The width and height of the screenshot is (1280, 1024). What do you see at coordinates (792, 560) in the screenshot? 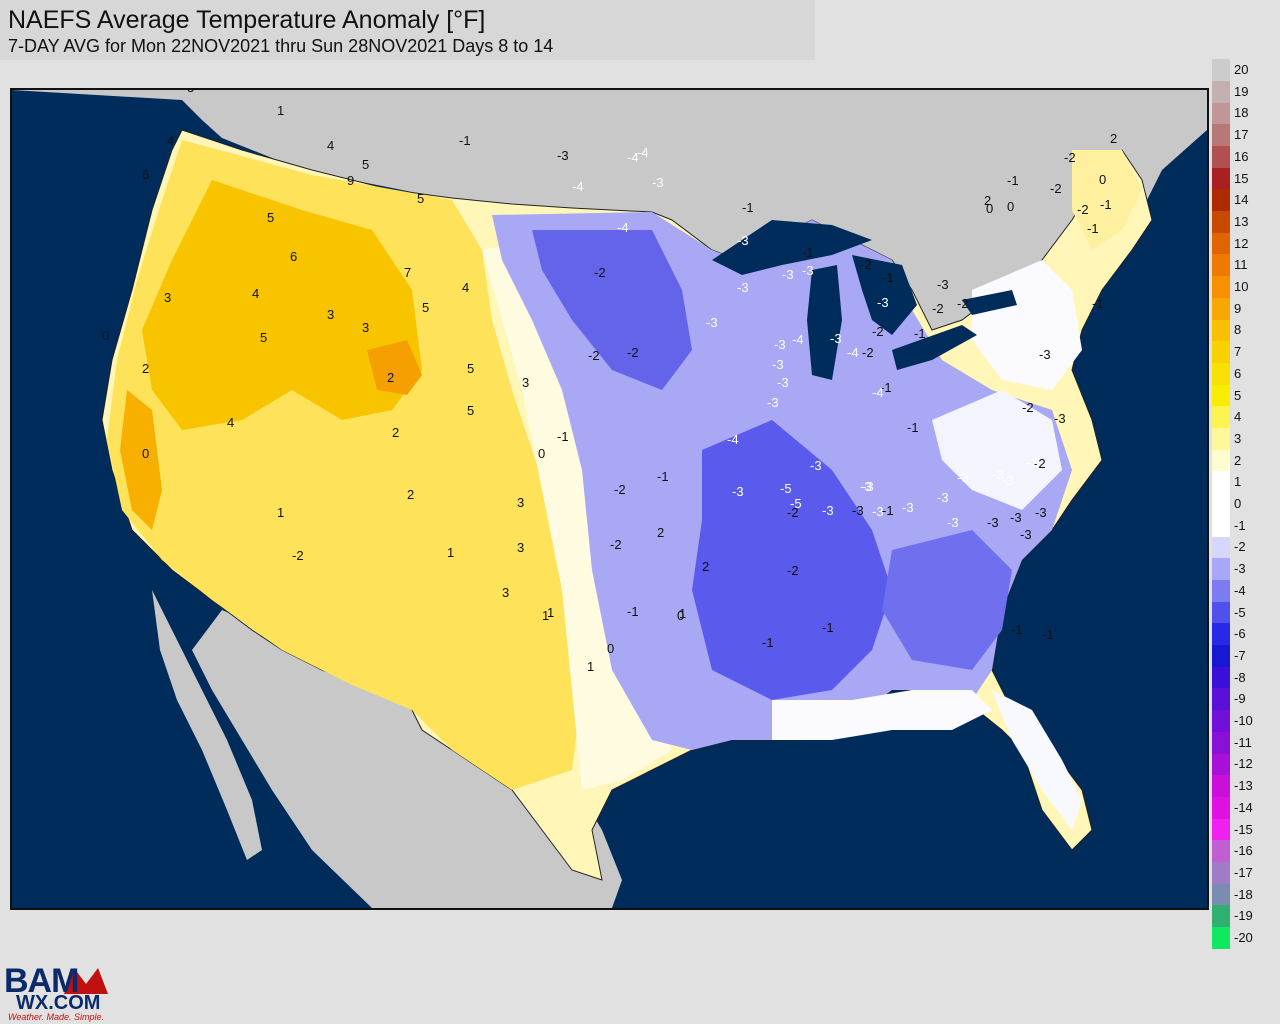
I see `cold-core-mississippi` at bounding box center [792, 560].